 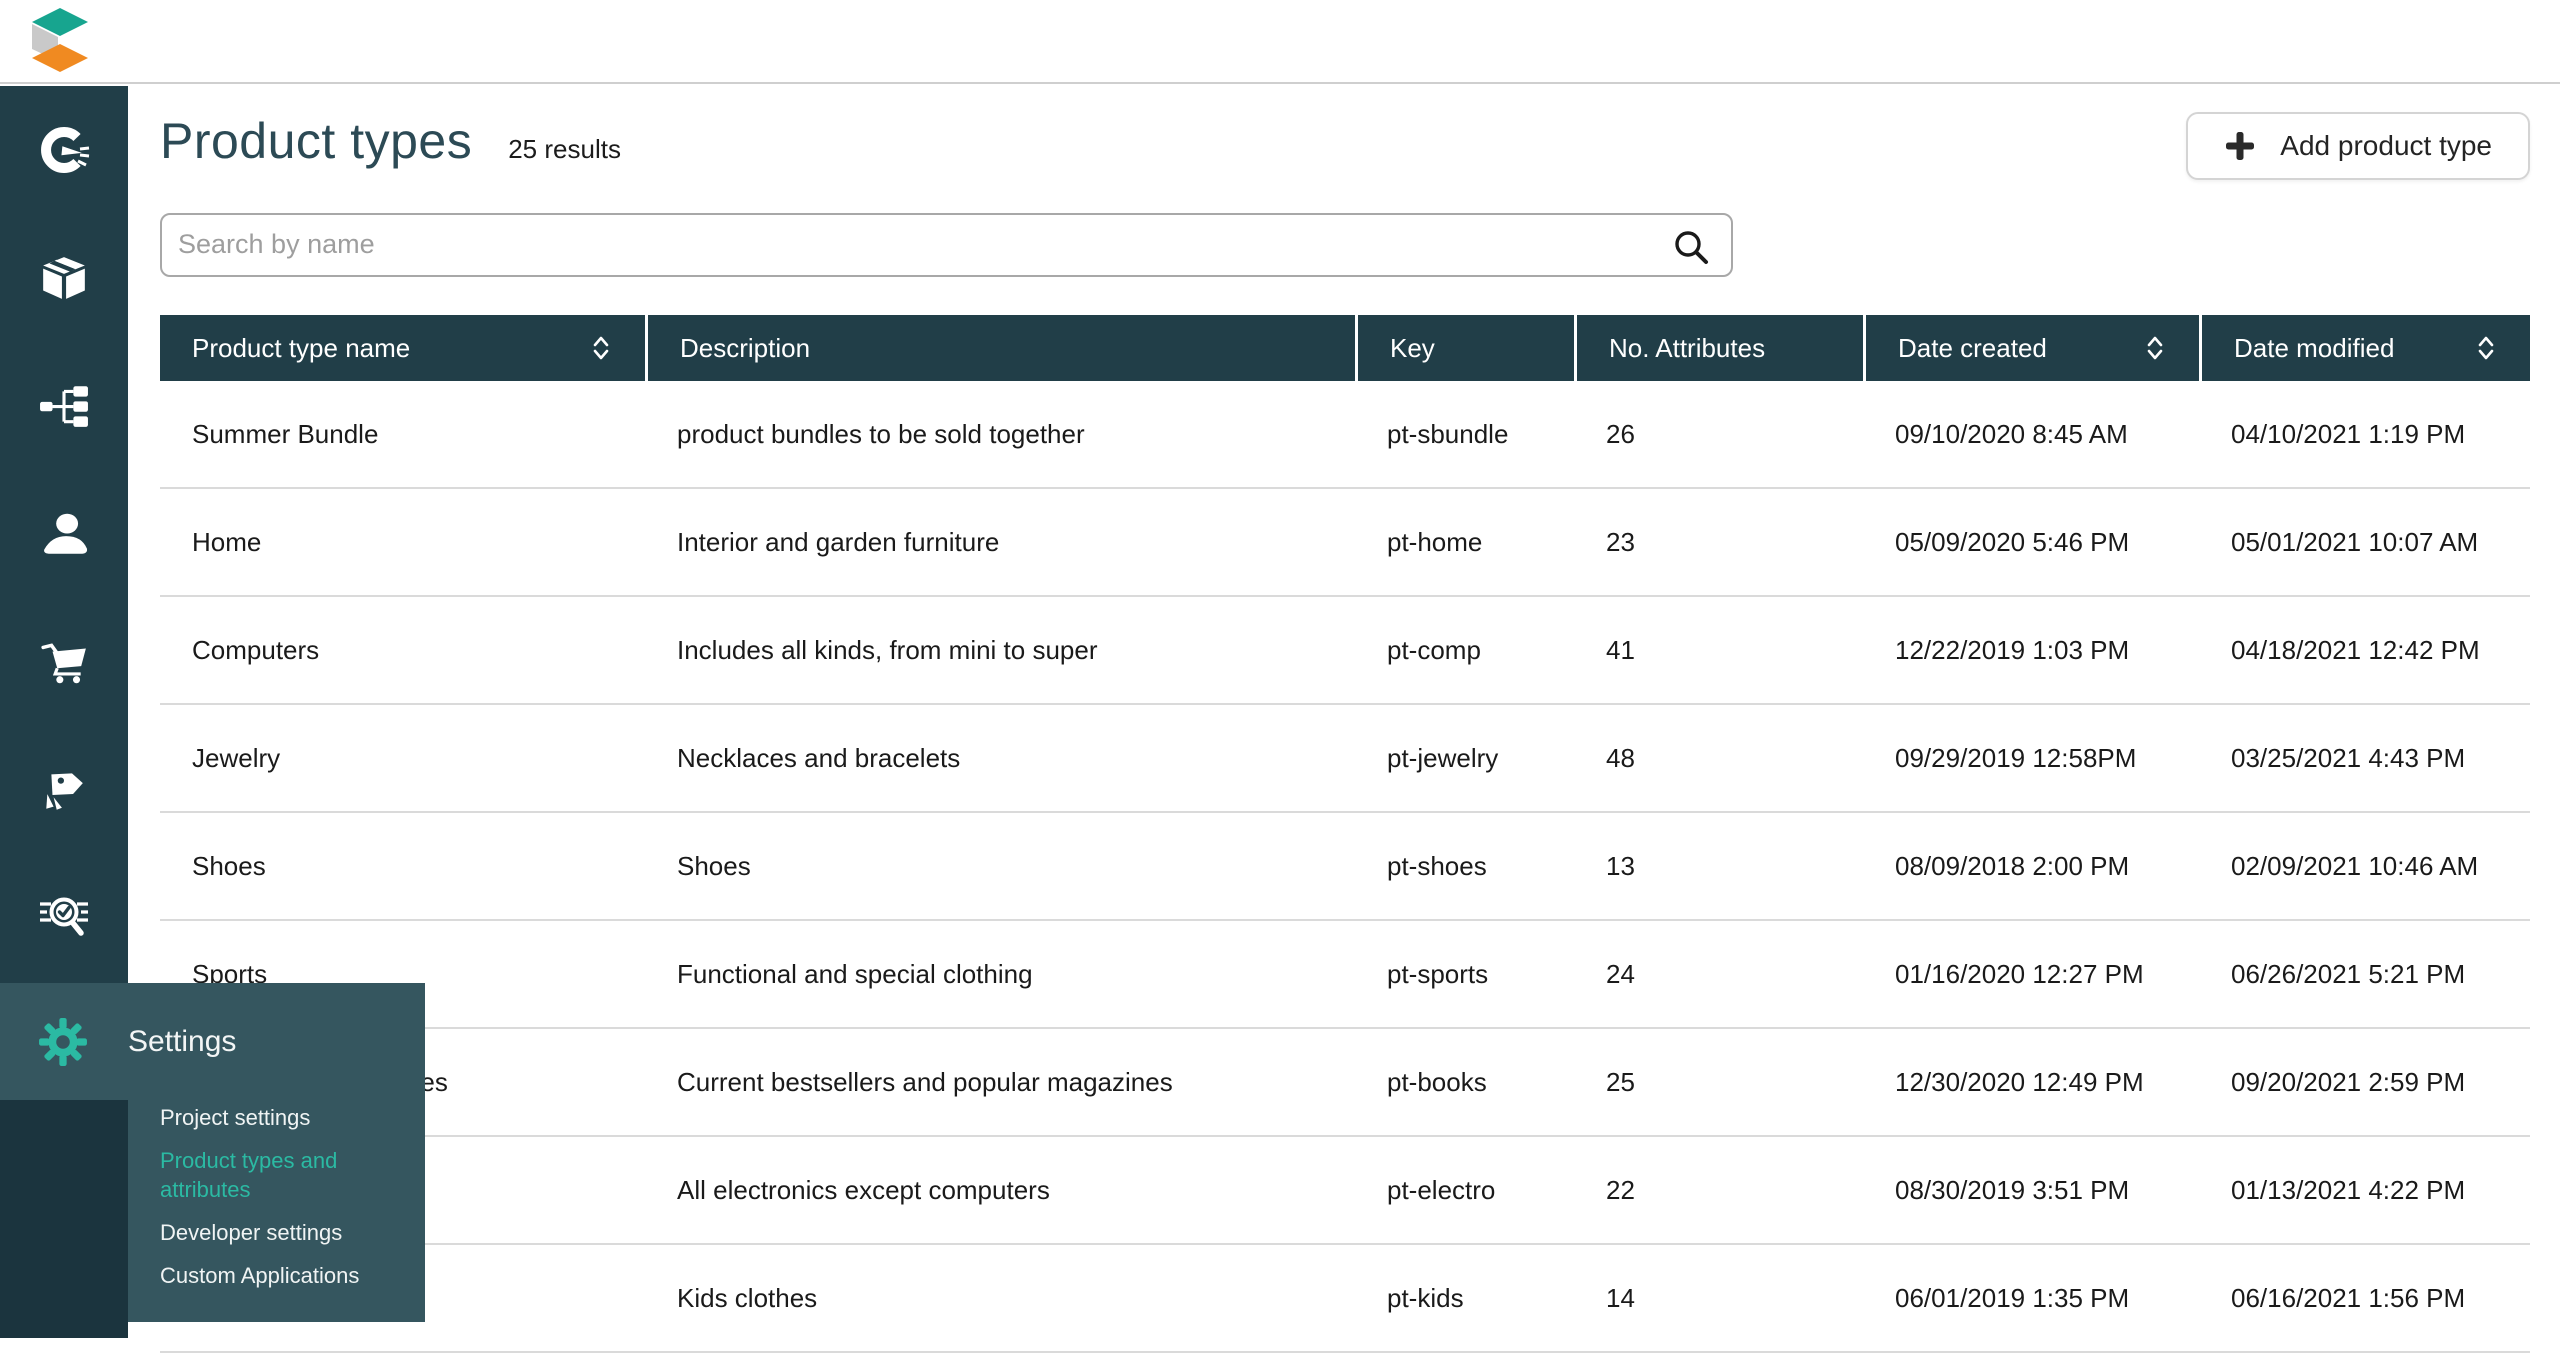 What do you see at coordinates (235, 1117) in the screenshot?
I see `settings-menu-item-project-settings: Project settings` at bounding box center [235, 1117].